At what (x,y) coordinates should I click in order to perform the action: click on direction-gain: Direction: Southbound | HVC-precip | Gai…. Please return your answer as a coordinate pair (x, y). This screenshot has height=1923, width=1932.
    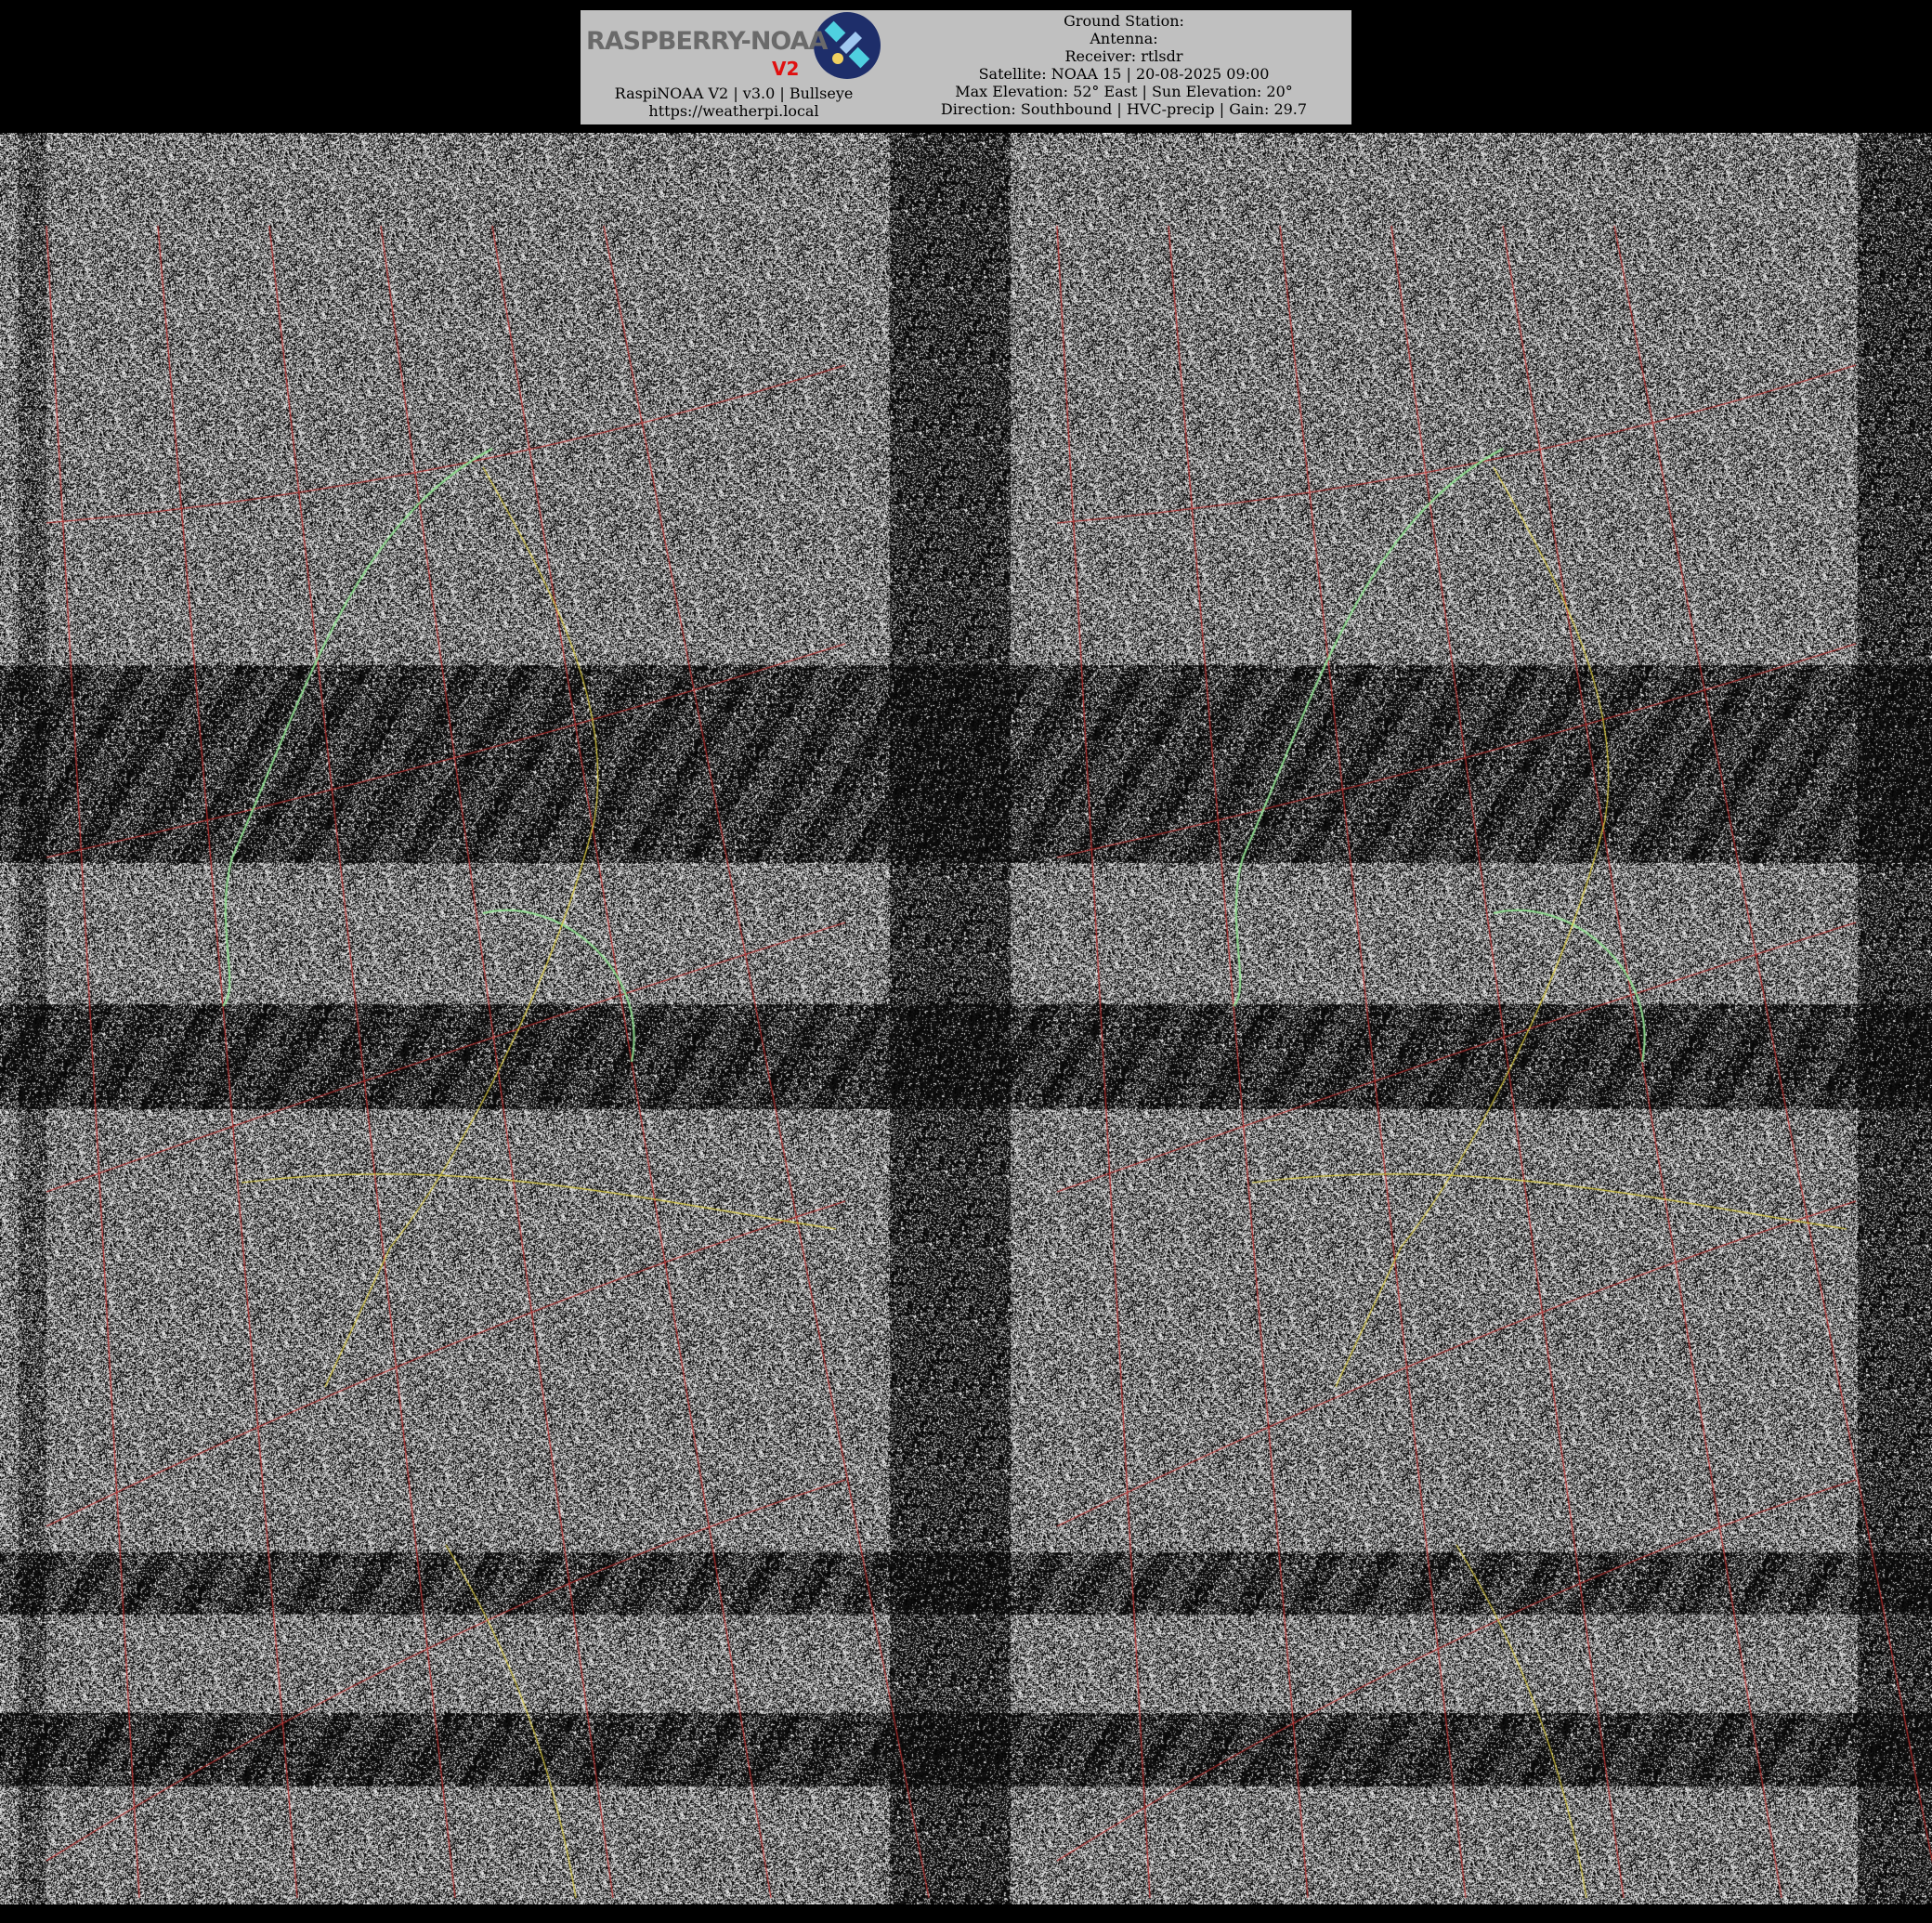
    Looking at the image, I should click on (1124, 109).